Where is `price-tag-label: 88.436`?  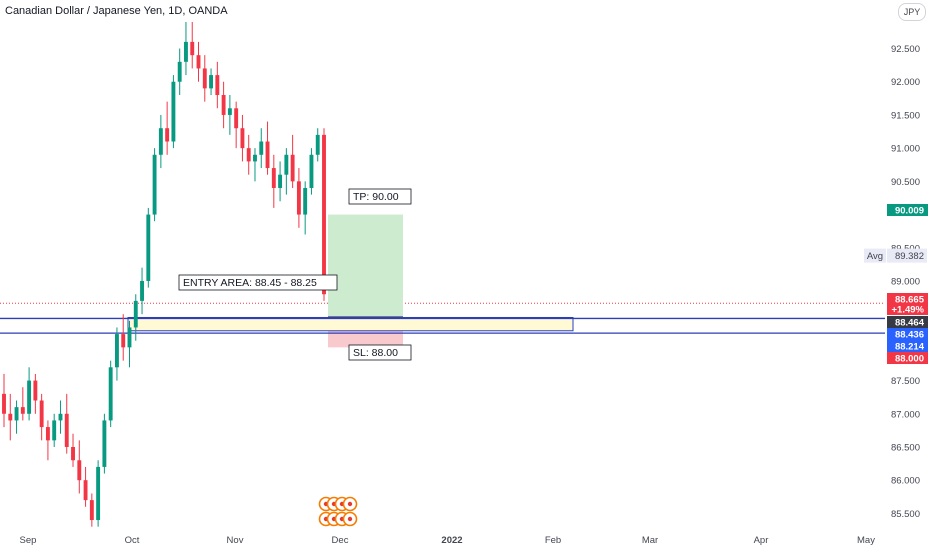
price-tag-label: 88.436 is located at coordinates (909, 335).